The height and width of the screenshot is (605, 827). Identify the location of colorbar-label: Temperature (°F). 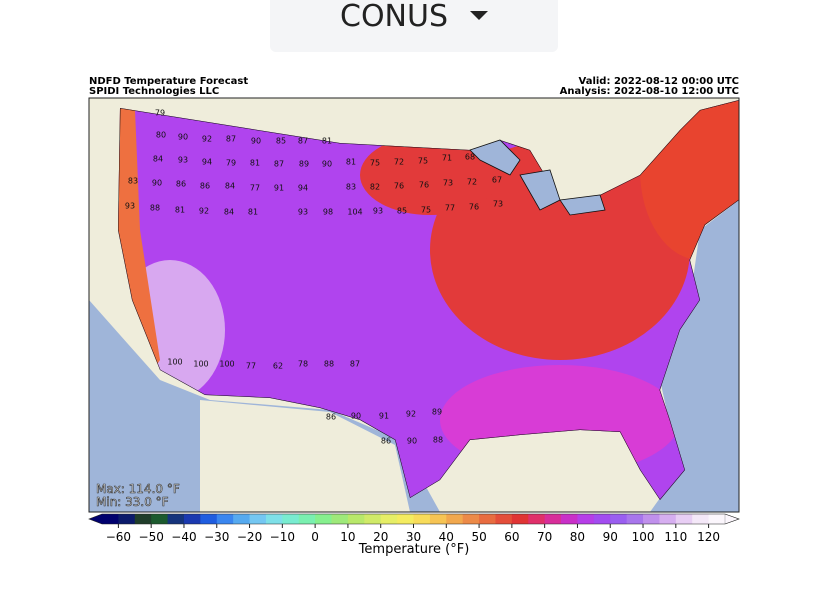
(414, 549).